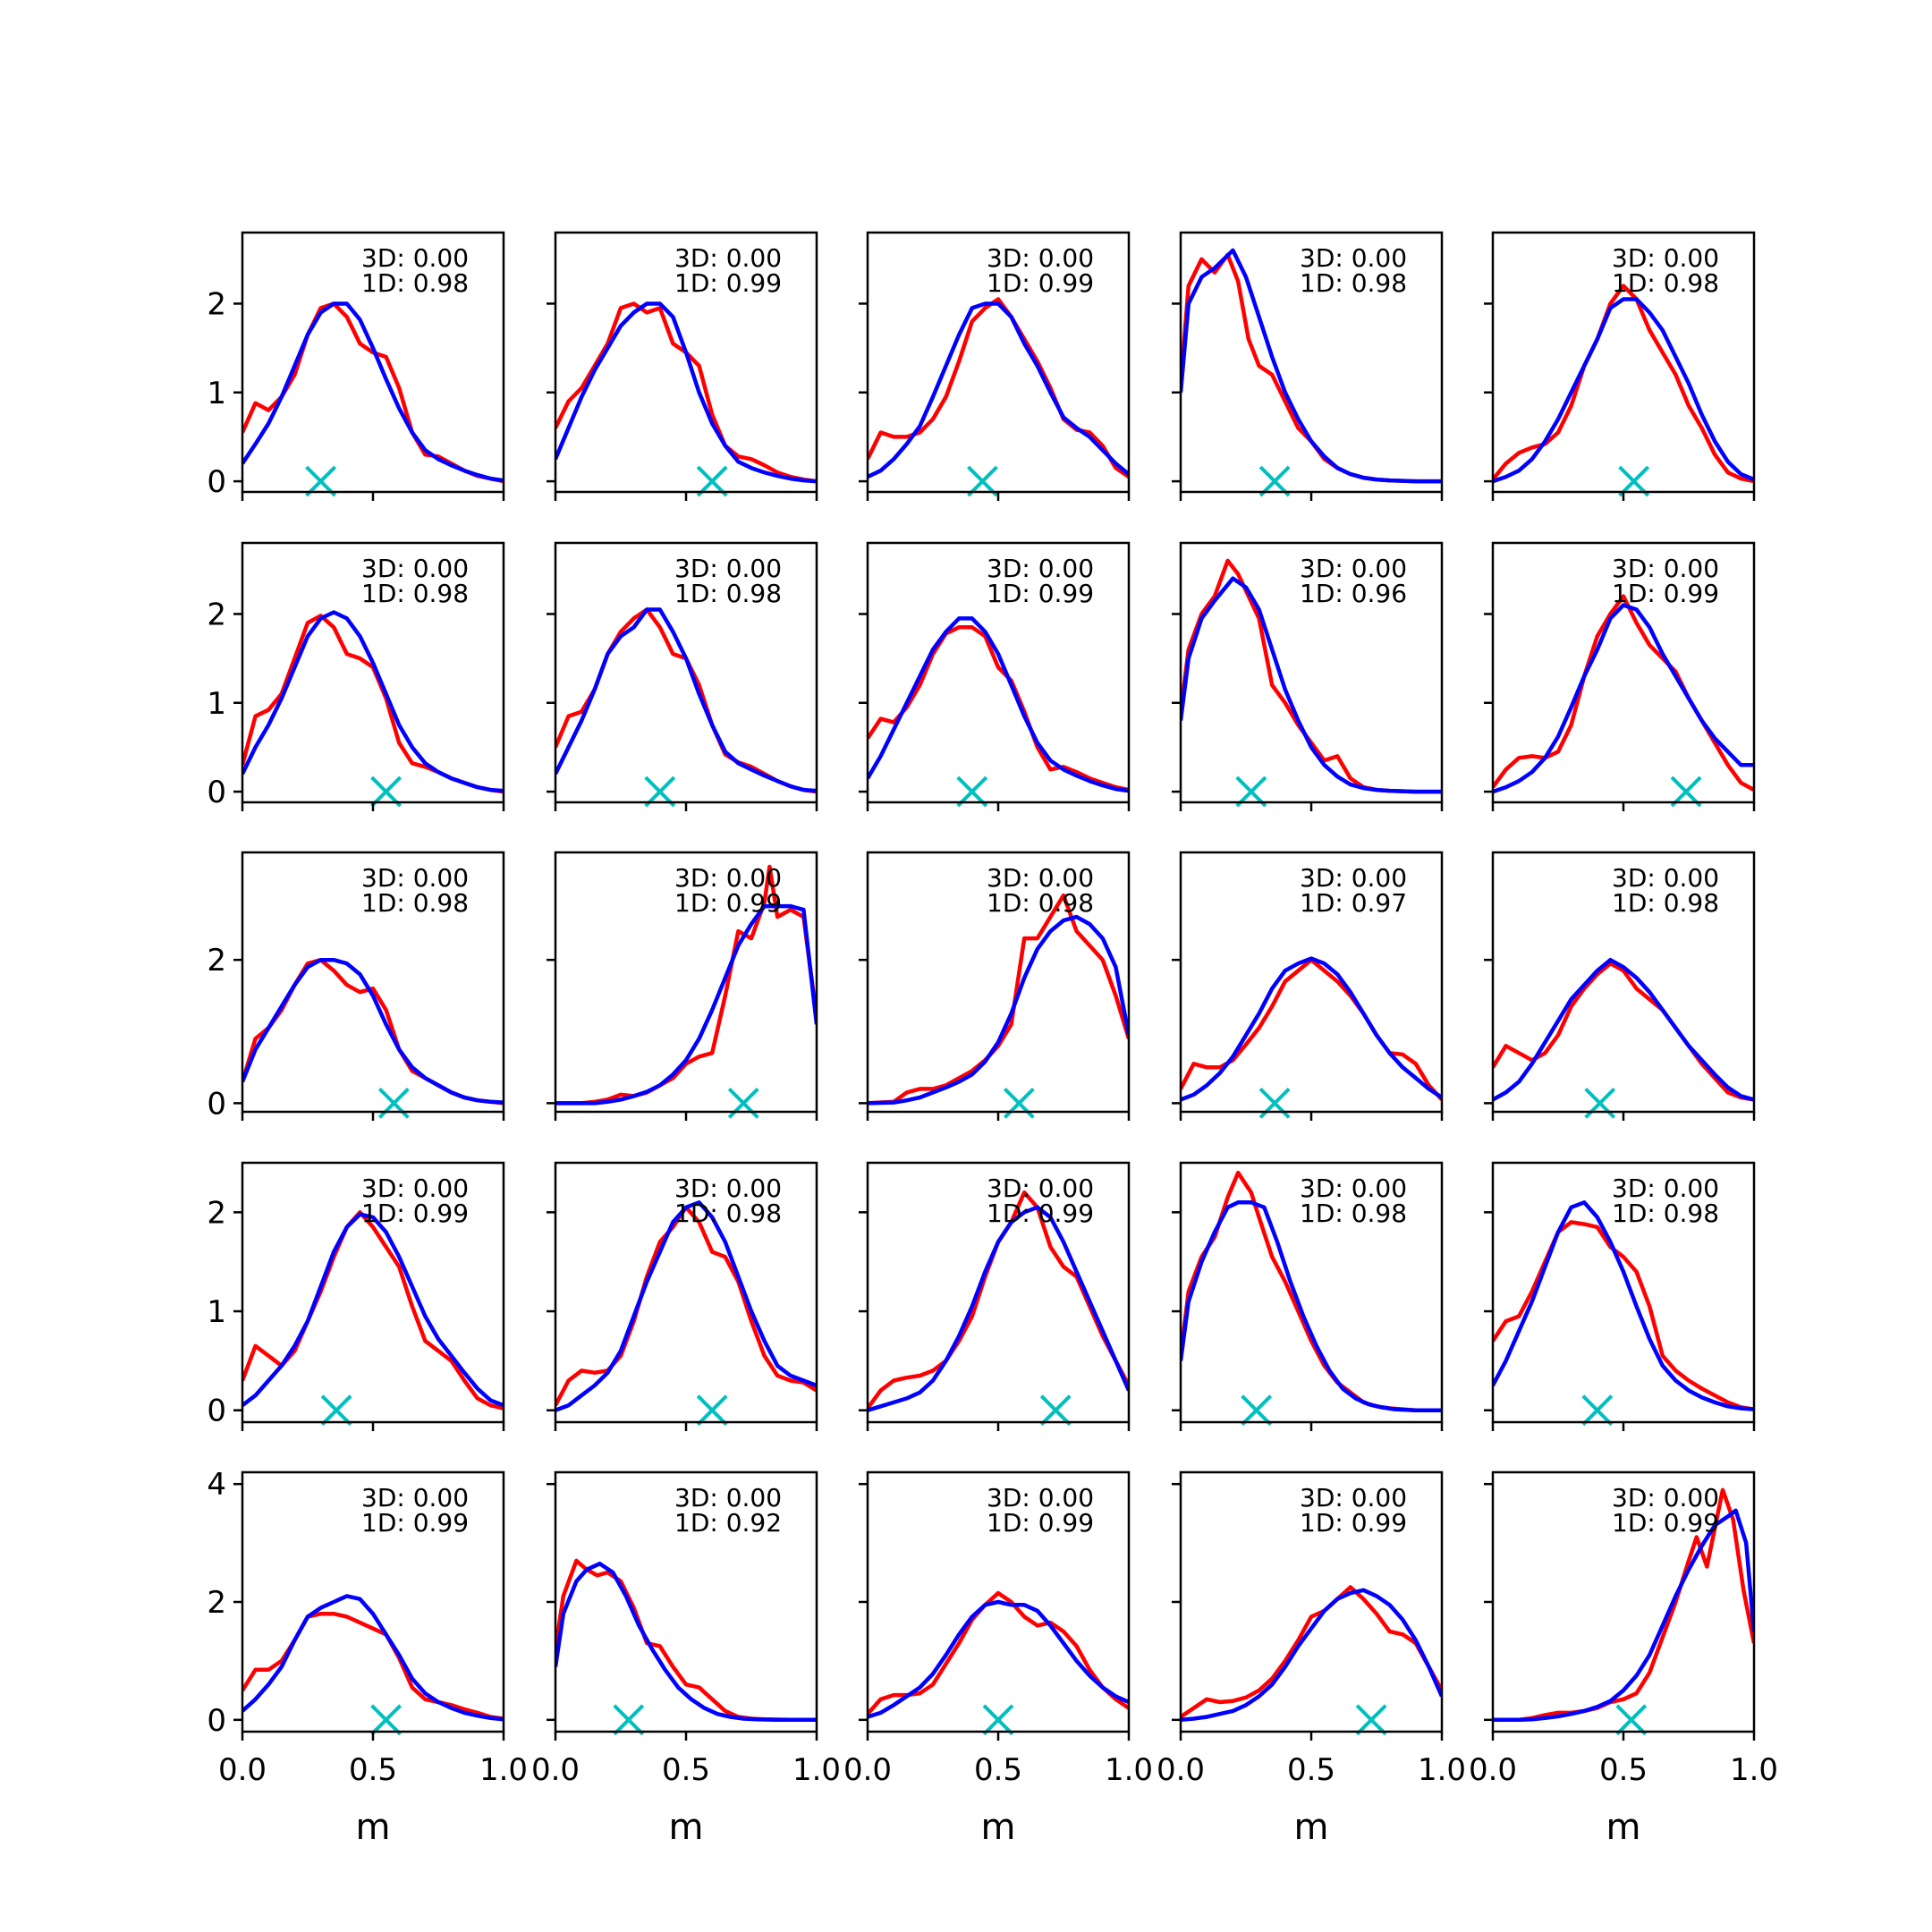  What do you see at coordinates (1353, 903) in the screenshot?
I see `annotation-1d: 1D: 0.97` at bounding box center [1353, 903].